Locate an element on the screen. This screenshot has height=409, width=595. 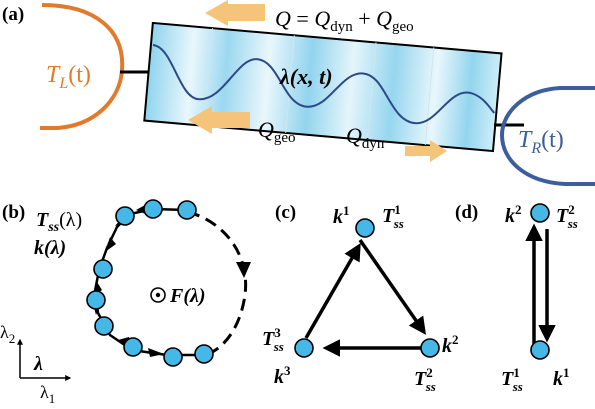
node-c-right is located at coordinates (430, 348).